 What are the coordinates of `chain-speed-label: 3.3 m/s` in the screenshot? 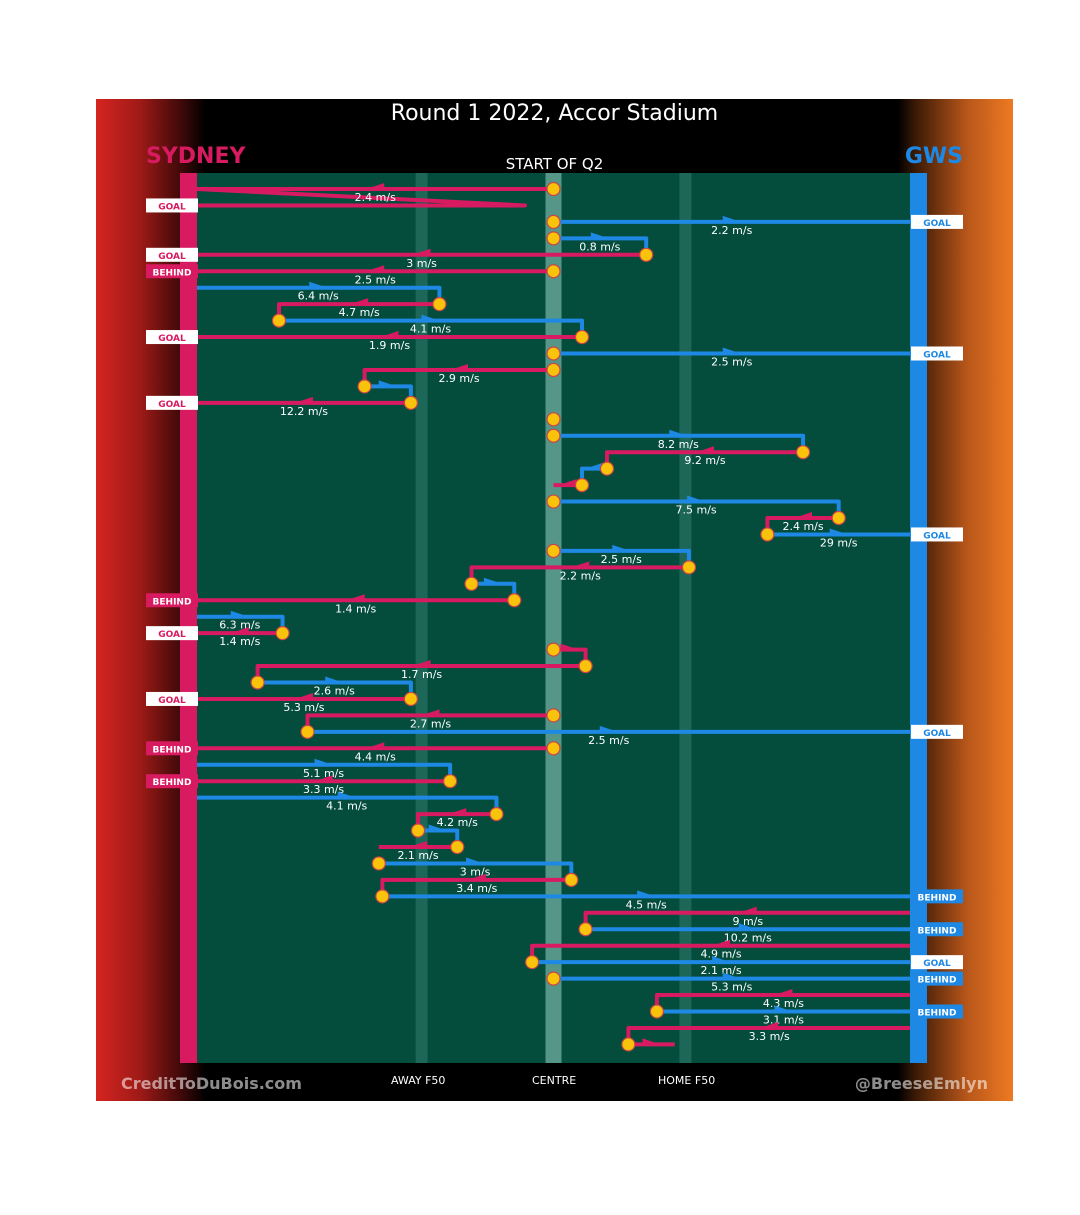 It's located at (323, 789).